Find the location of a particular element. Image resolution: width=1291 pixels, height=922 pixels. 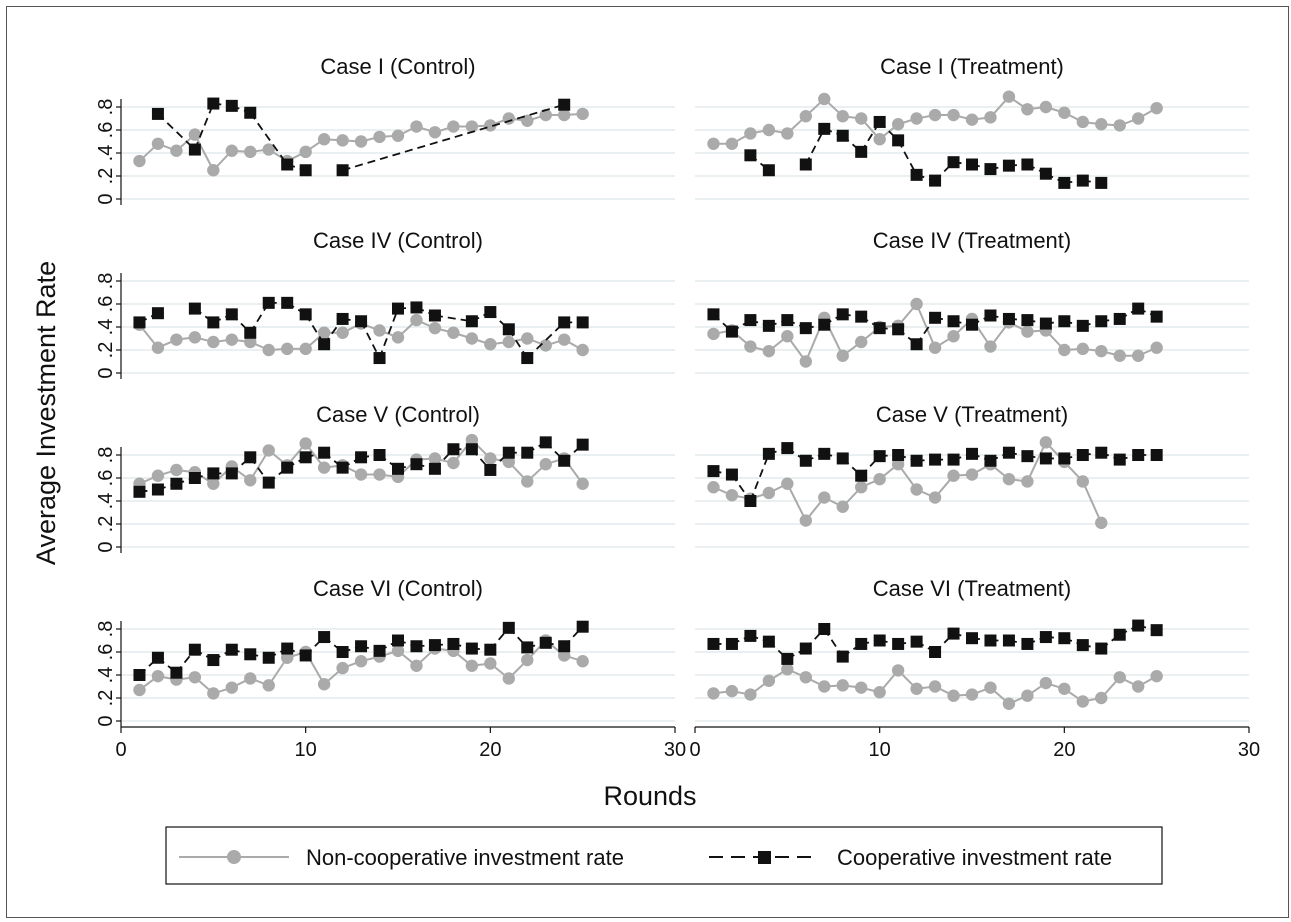

panel-1-y-tick-label: .2 is located at coordinates (106, 176).